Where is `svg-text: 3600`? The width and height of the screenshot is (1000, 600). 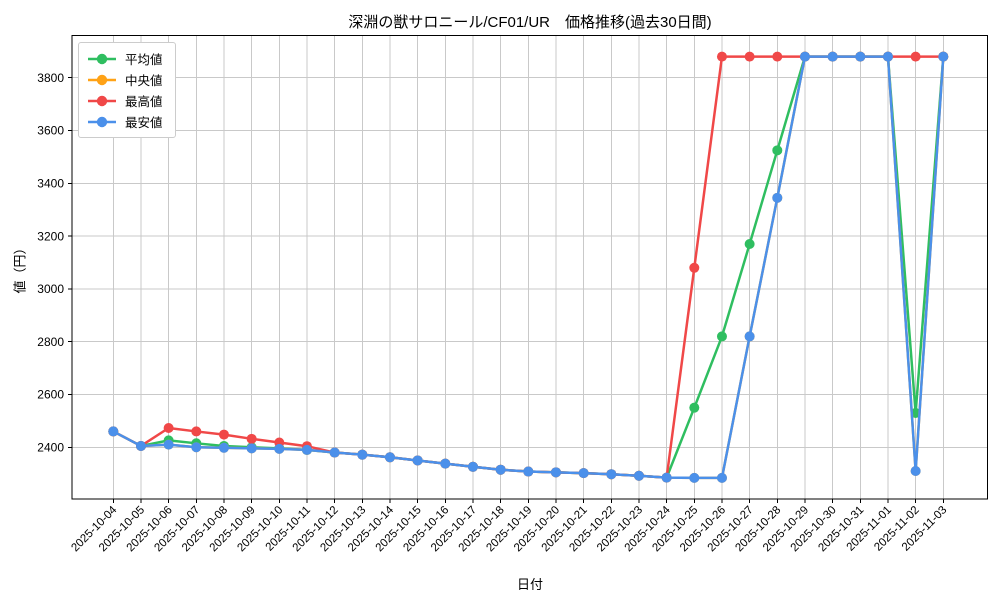 svg-text: 3600 is located at coordinates (50, 131).